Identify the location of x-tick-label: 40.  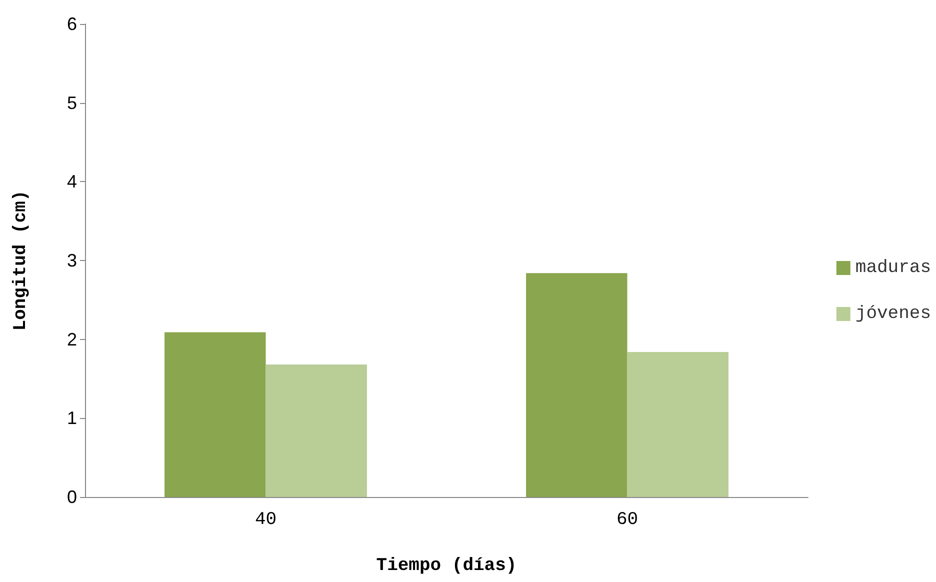
(265, 520).